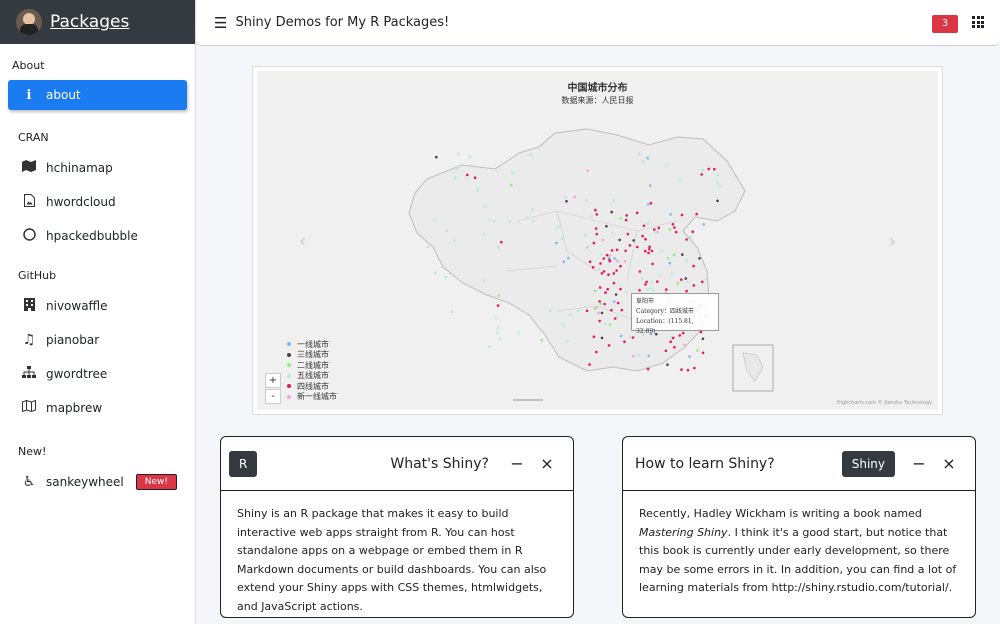  What do you see at coordinates (97, 236) in the screenshot?
I see `sidebar-item-hpackedbubble: hpackedbubble` at bounding box center [97, 236].